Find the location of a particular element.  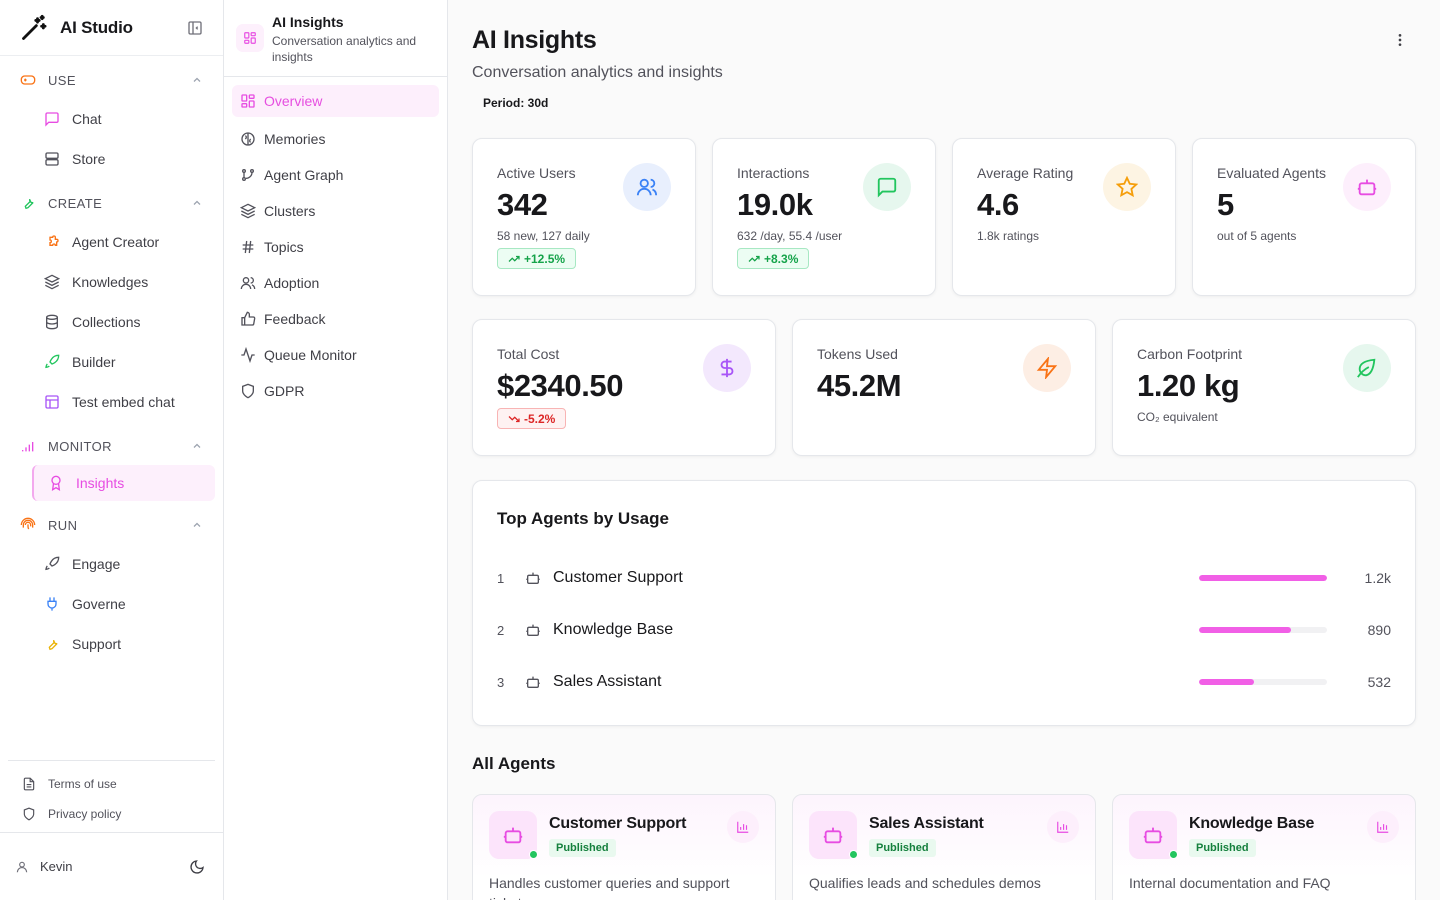

moon-icon is located at coordinates (197, 867).